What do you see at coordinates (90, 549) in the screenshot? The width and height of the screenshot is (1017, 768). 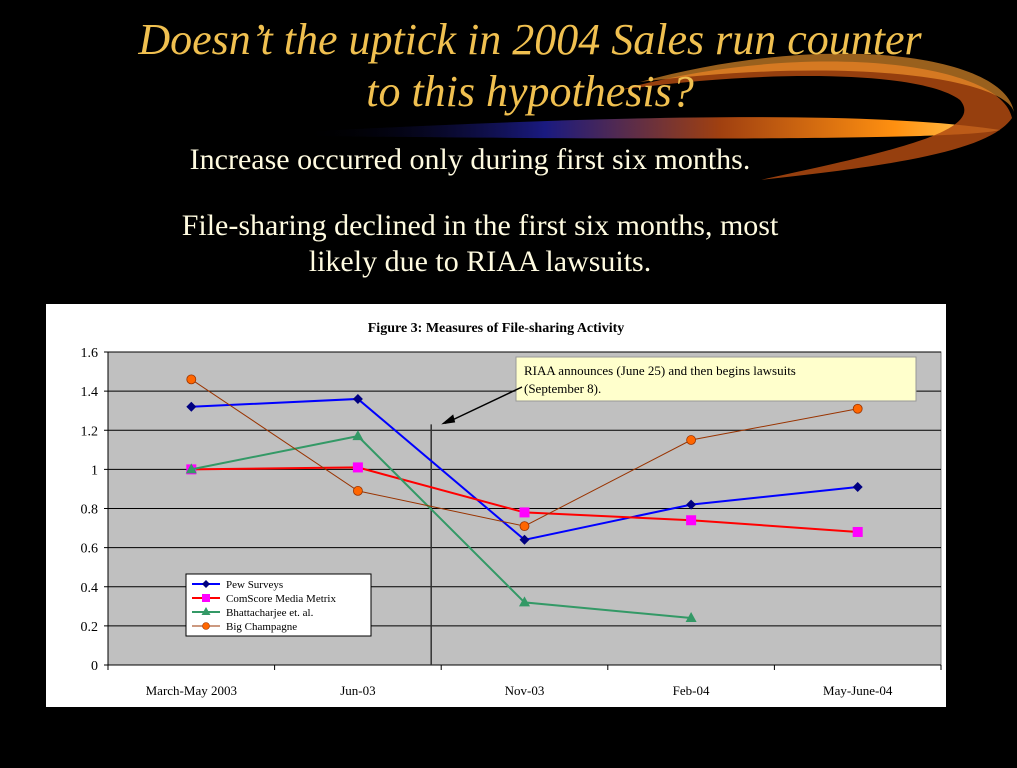 I see `y-tick-label: 0.6` at bounding box center [90, 549].